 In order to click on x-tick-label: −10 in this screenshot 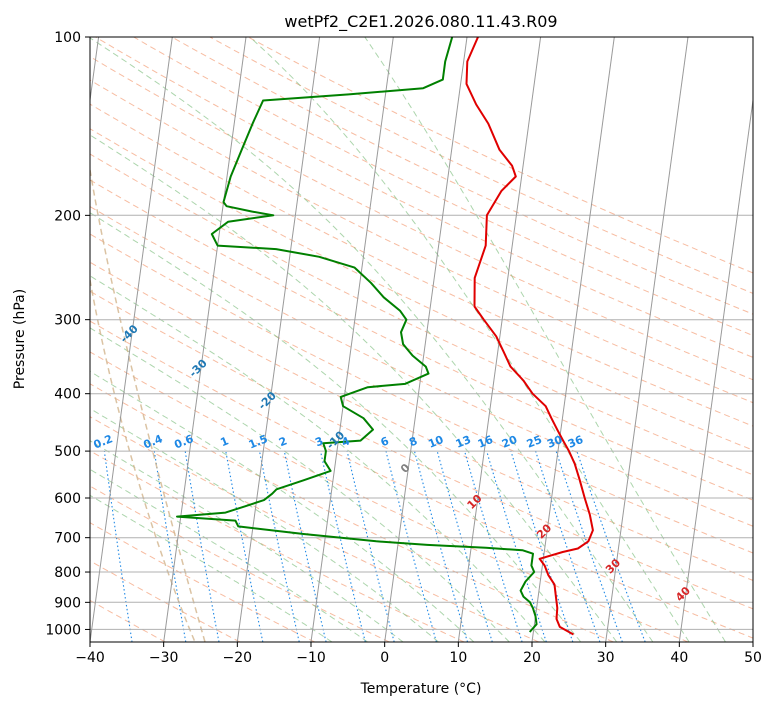, I will do `click(311, 658)`.